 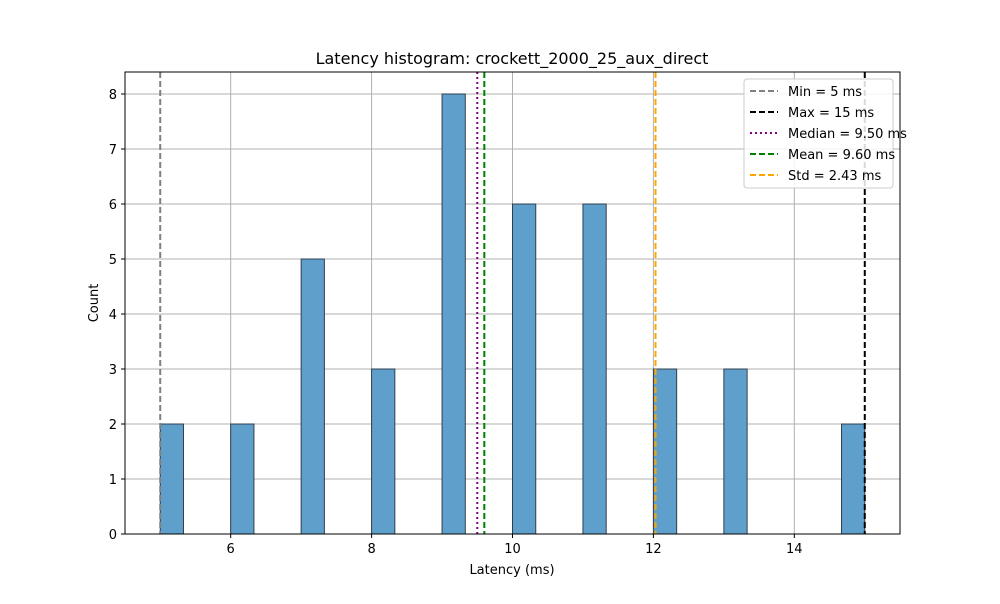 I want to click on y-axis-ticks: 0 1 2 3 4 5 6 7 8, so click(x=117, y=315).